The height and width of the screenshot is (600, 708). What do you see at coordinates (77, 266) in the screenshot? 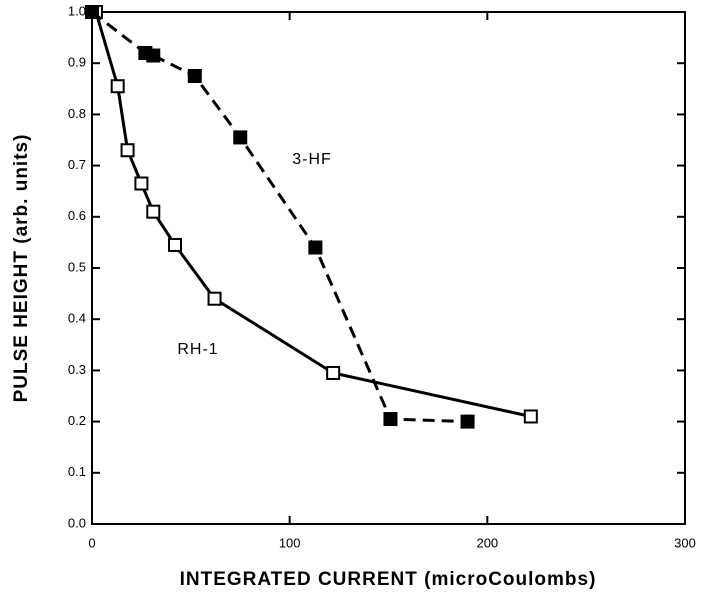
I see `y-tick-label: 0.5` at bounding box center [77, 266].